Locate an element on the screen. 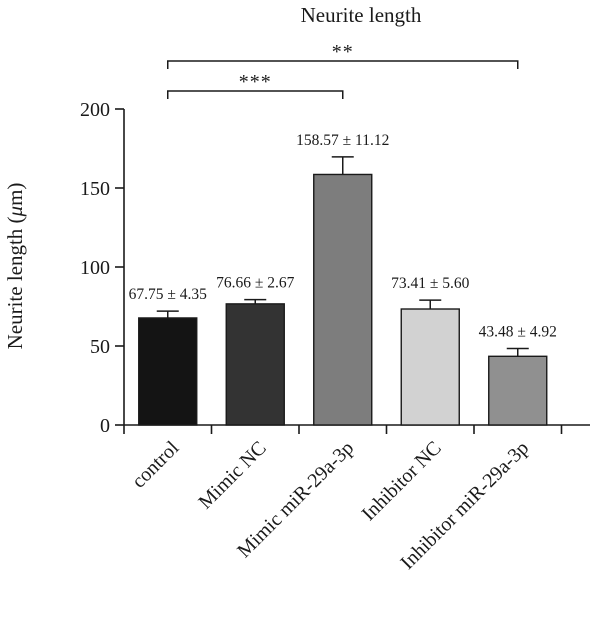  data-label: 43.48 ± 4.92 is located at coordinates (518, 332).